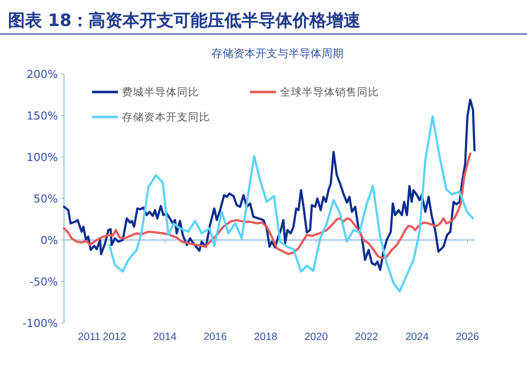 The width and height of the screenshot is (527, 388). What do you see at coordinates (44, 281) in the screenshot?
I see `y-tick-label: -50%` at bounding box center [44, 281].